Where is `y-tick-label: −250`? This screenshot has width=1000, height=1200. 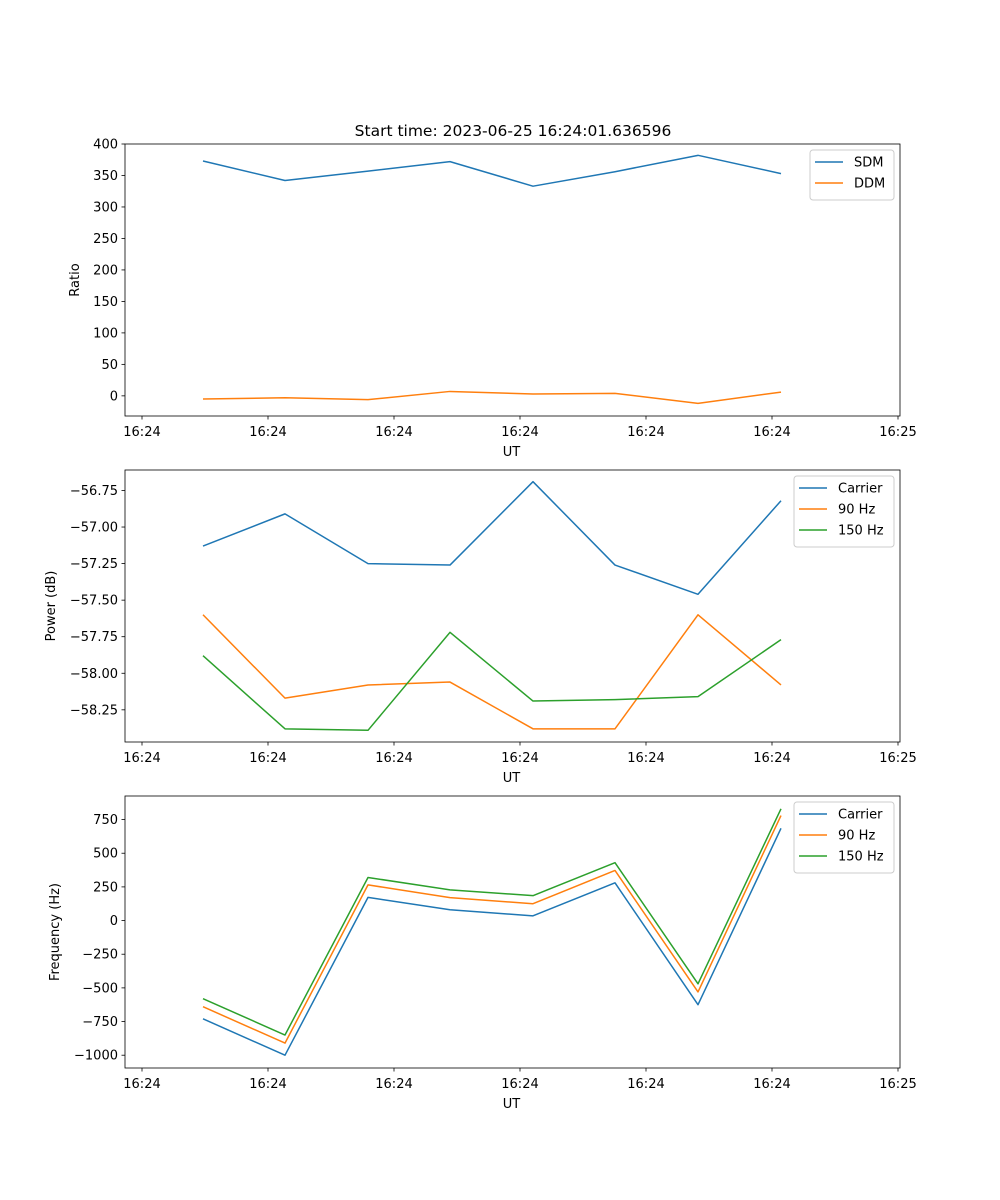 y-tick-label: −250 is located at coordinates (100, 955).